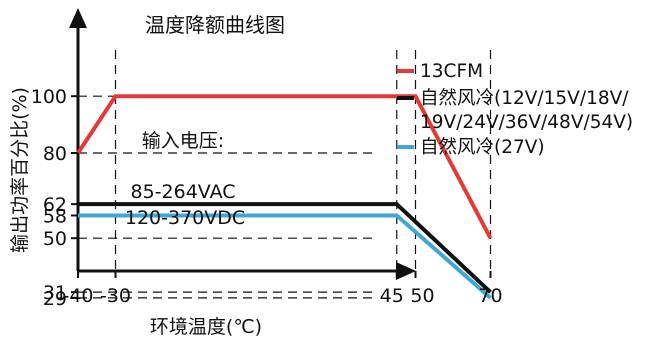 The image size is (659, 344). Describe the element at coordinates (55, 299) in the screenshot. I see `y-tick-label-29: 29` at that location.